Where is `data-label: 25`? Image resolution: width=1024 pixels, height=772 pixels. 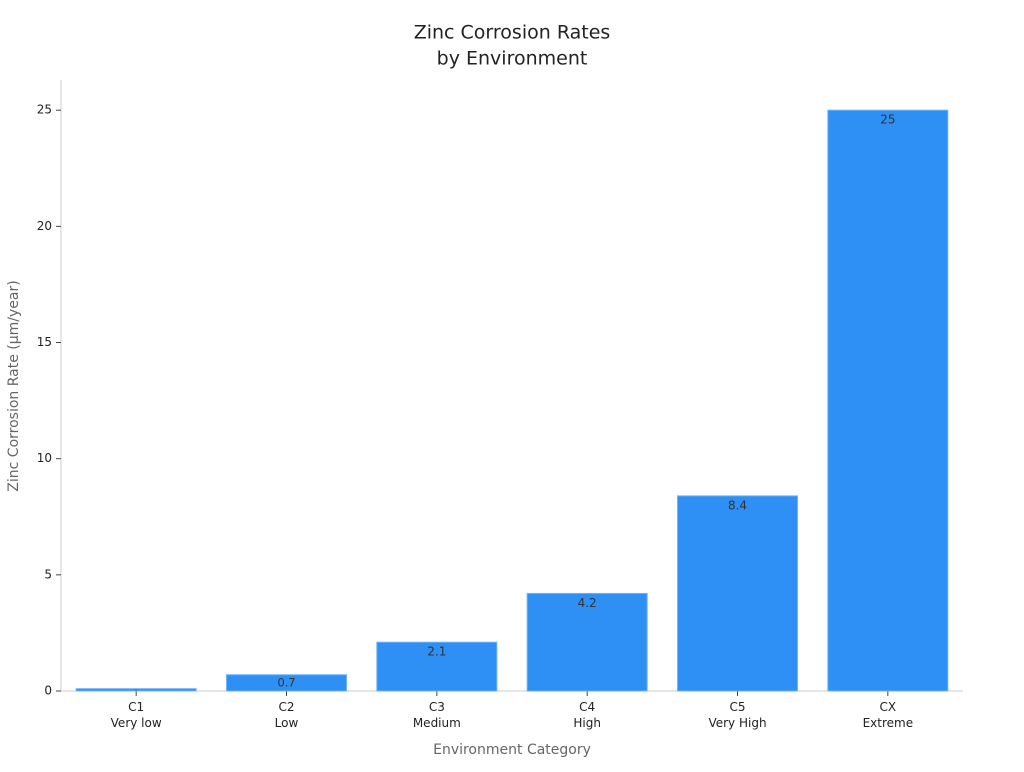
data-label: 25 is located at coordinates (887, 120).